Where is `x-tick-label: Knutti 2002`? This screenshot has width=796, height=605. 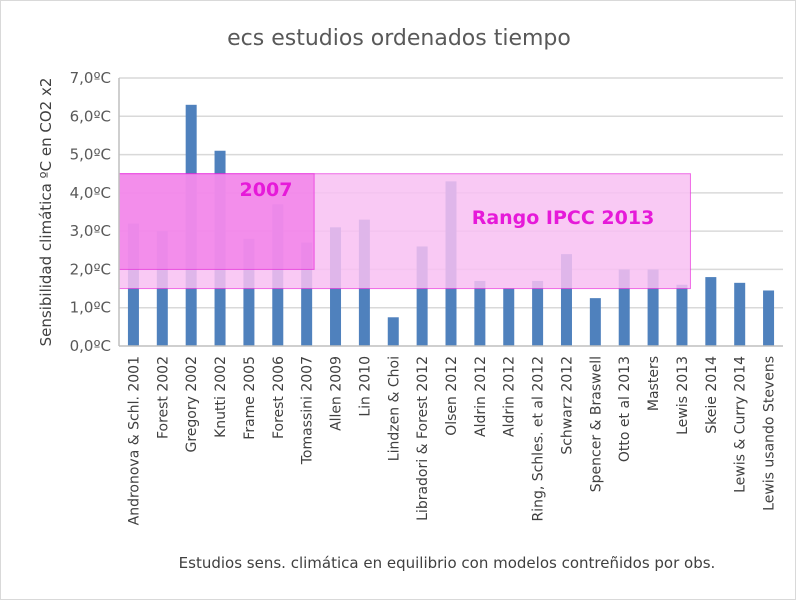
x-tick-label: Knutti 2002 is located at coordinates (221, 397).